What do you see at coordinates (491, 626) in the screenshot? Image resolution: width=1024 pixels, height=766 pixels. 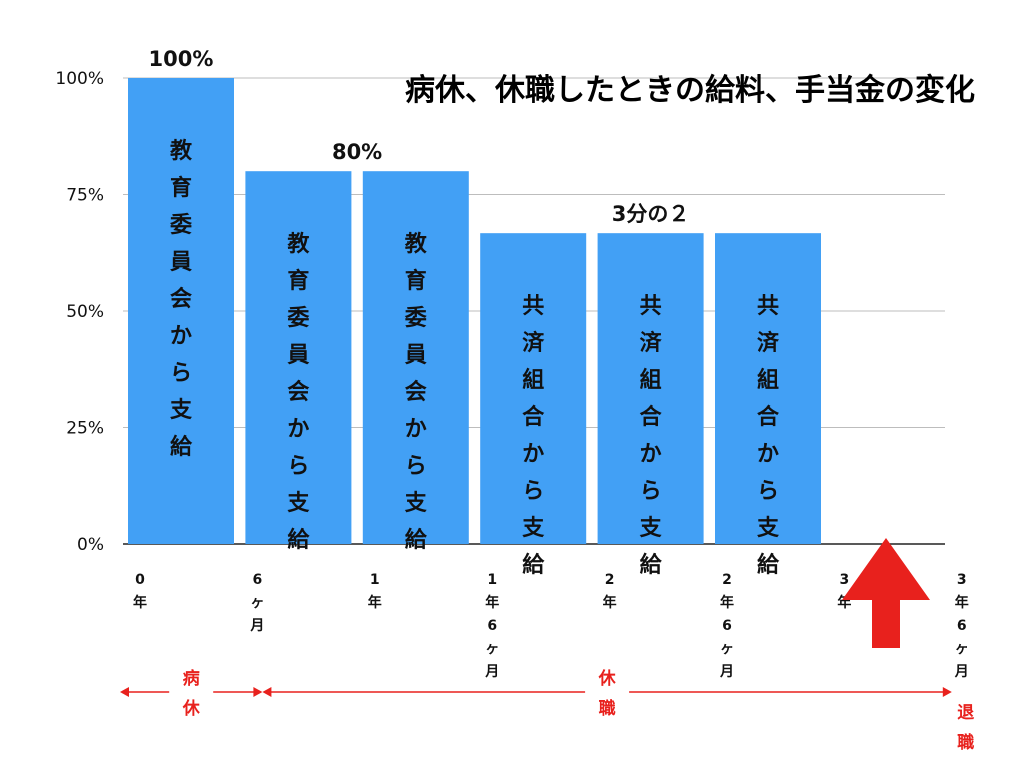 I see `x-tick-label: 1 年 6 ヶ月` at bounding box center [491, 626].